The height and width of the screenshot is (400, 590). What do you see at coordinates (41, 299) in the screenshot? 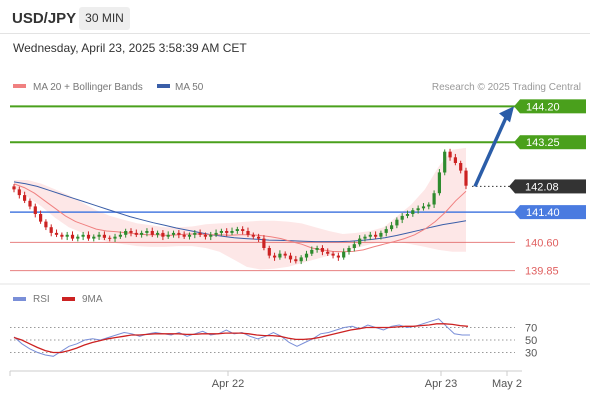
I see `rsi-legend-label: RSI` at bounding box center [41, 299].